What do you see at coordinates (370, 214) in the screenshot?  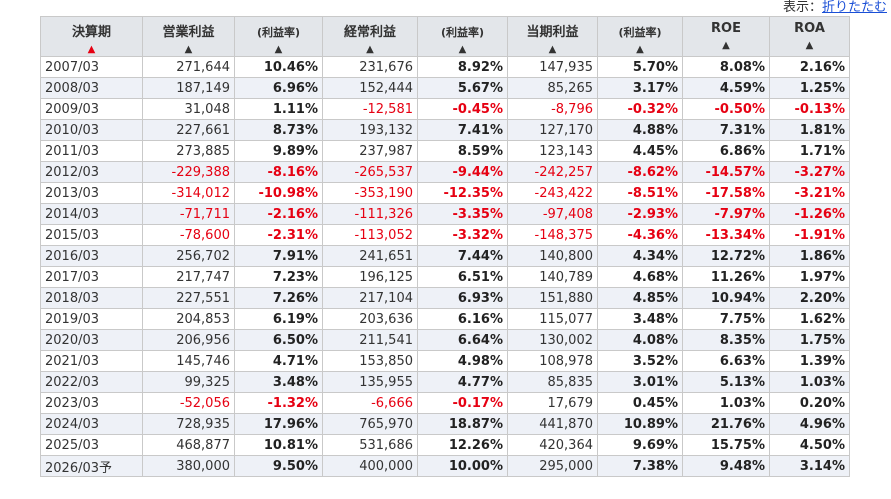 I see `value-cell: -111,326` at bounding box center [370, 214].